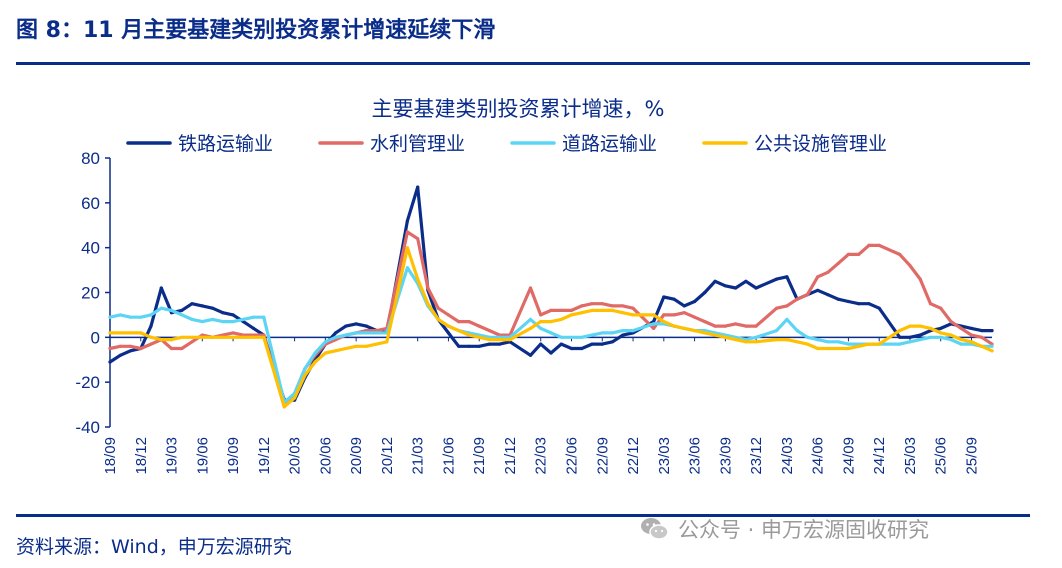  Describe the element at coordinates (448, 456) in the screenshot. I see `x-tick-label: 21/06` at that location.